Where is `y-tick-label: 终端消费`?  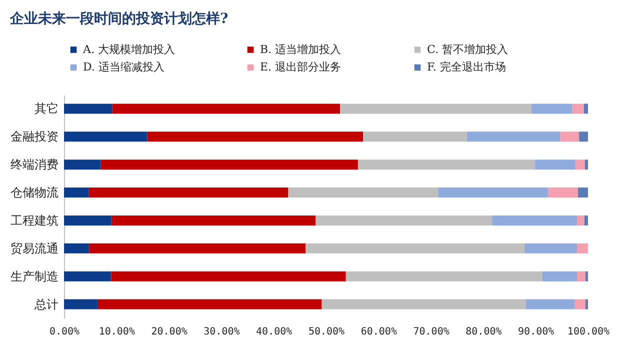 y-tick-label: 终端消费 is located at coordinates (34, 165).